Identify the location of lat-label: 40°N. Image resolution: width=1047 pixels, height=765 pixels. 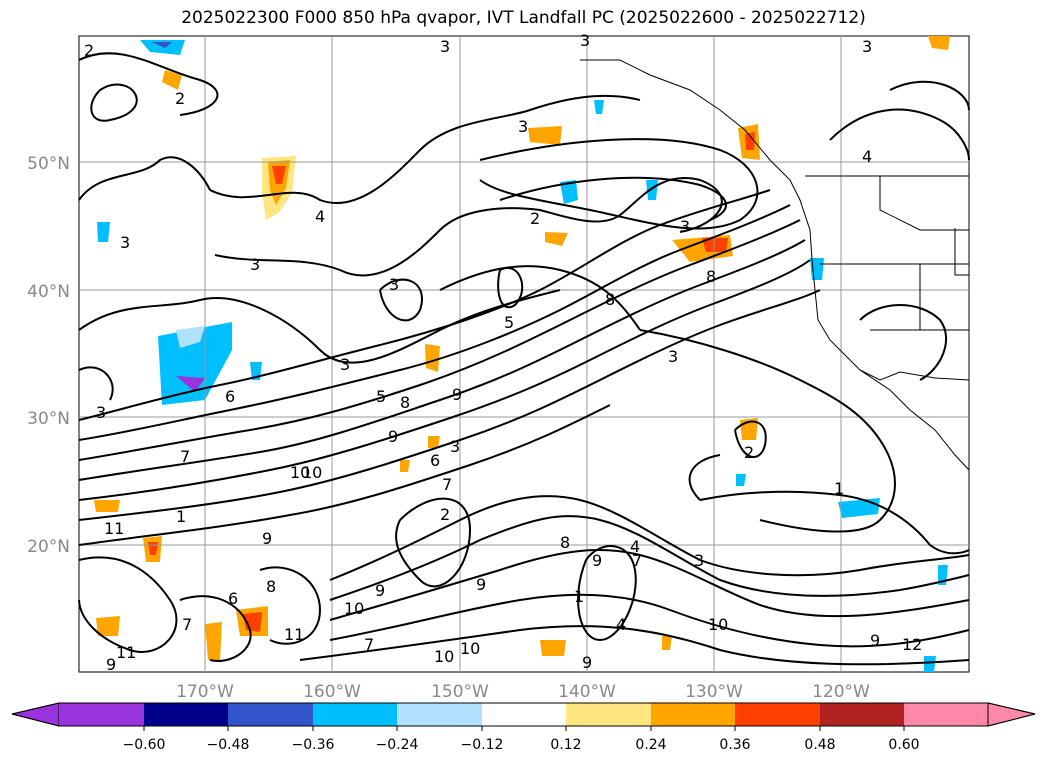
(48, 292).